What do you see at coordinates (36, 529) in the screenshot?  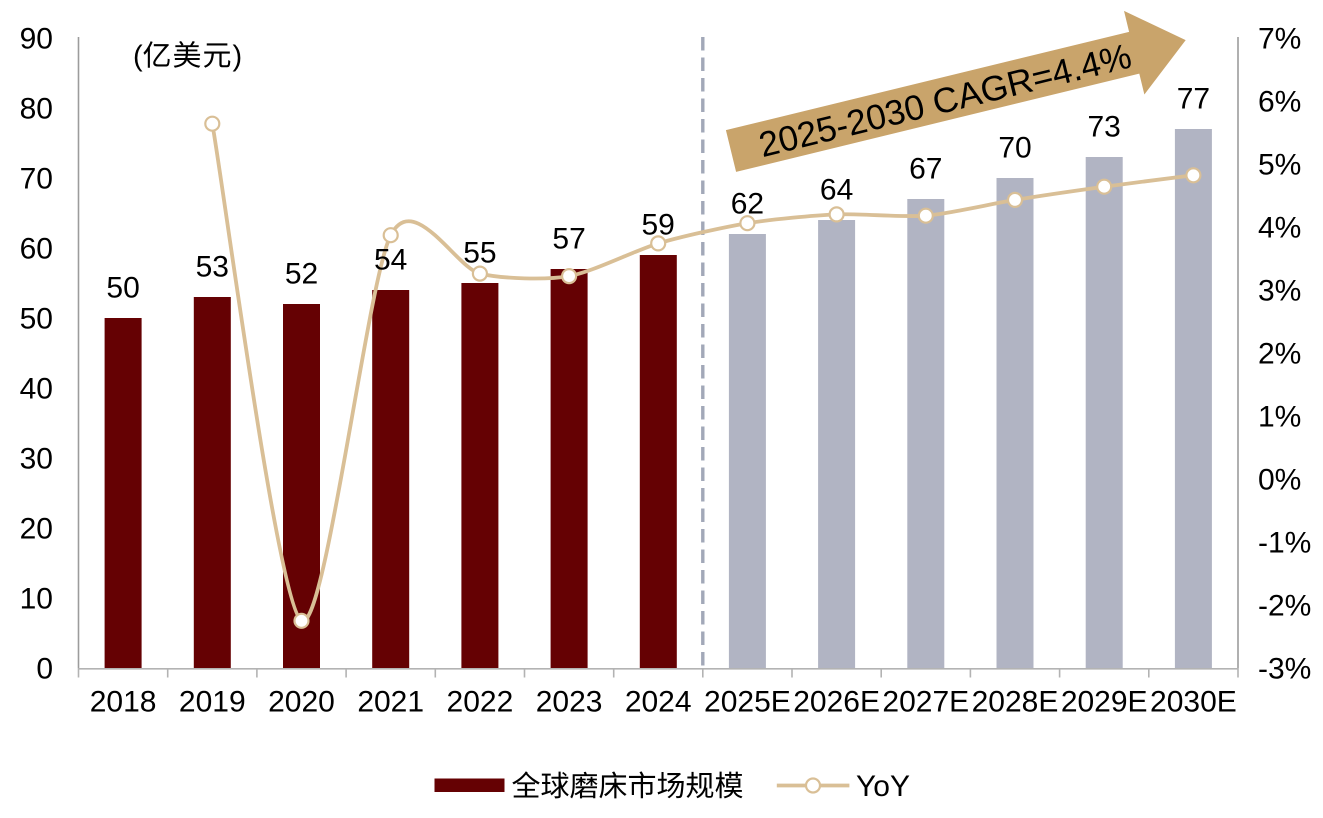 I see `svg-text: 20` at bounding box center [36, 529].